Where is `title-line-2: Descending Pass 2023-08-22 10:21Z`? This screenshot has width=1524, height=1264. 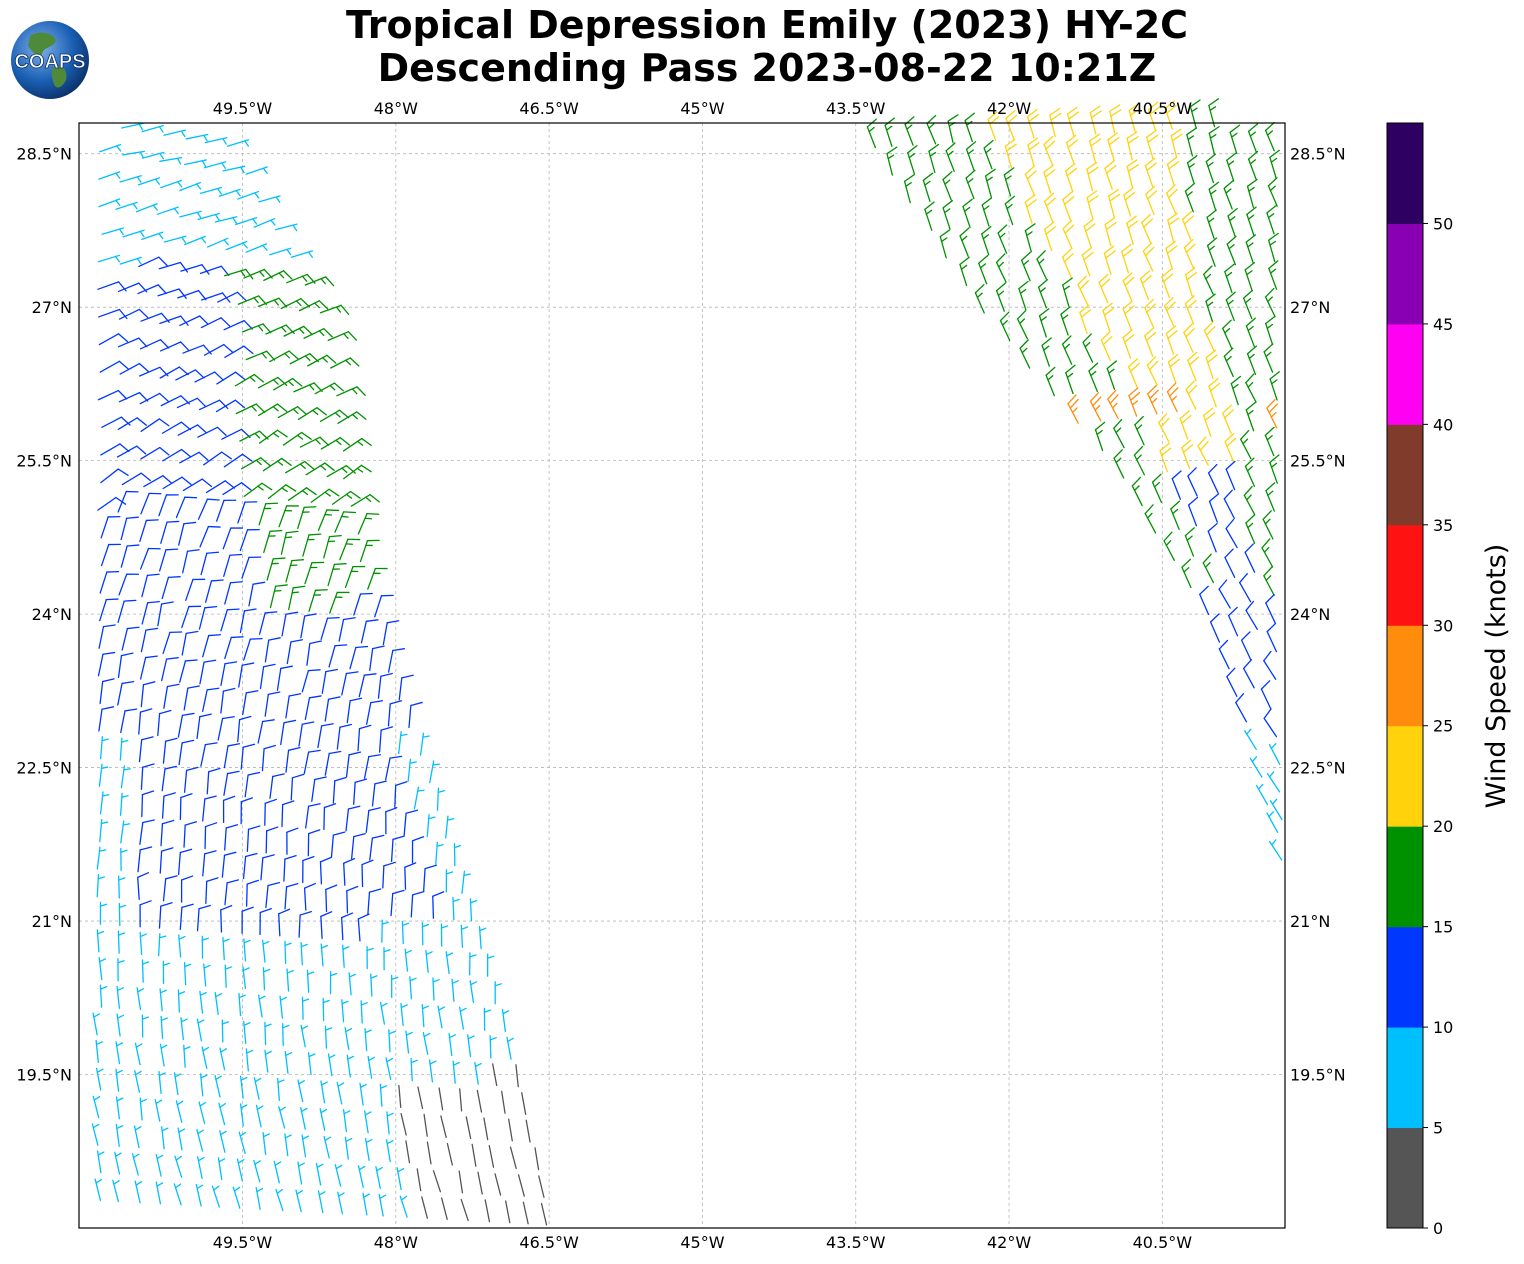 title-line-2: Descending Pass 2023-08-22 10:21Z is located at coordinates (767, 68).